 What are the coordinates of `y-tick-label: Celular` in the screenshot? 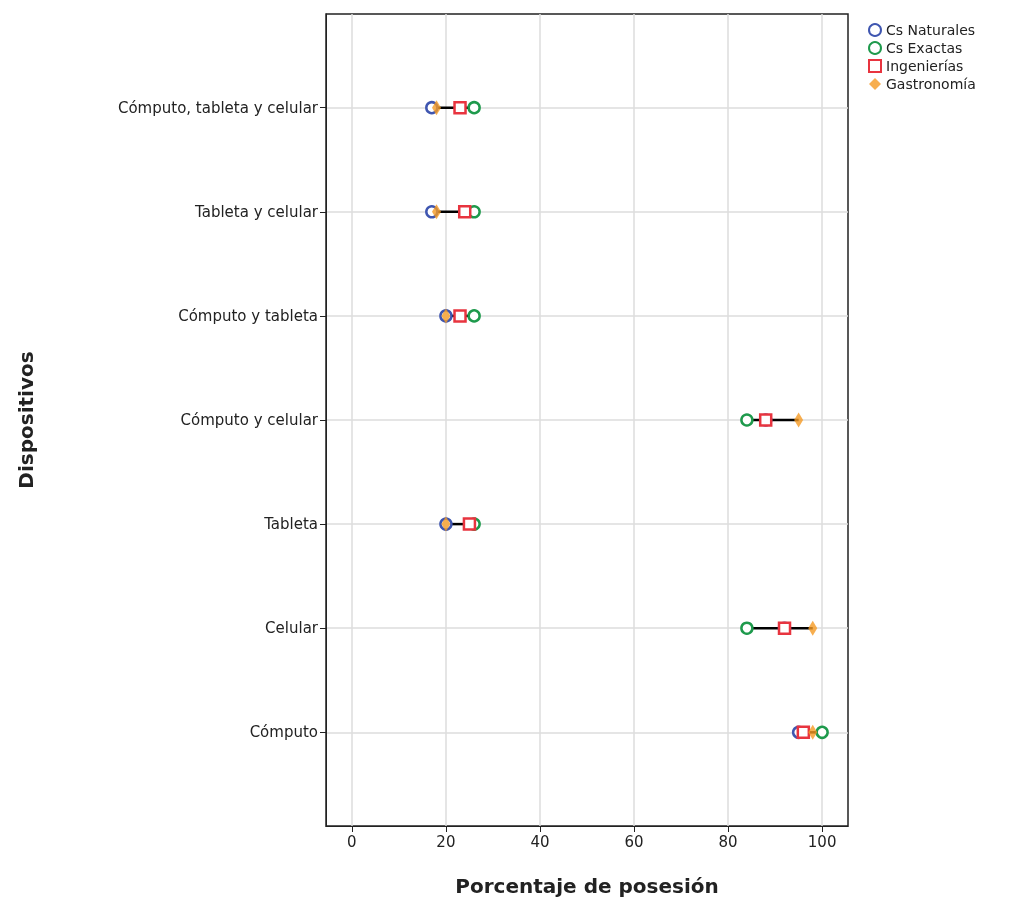 It's located at (292, 628).